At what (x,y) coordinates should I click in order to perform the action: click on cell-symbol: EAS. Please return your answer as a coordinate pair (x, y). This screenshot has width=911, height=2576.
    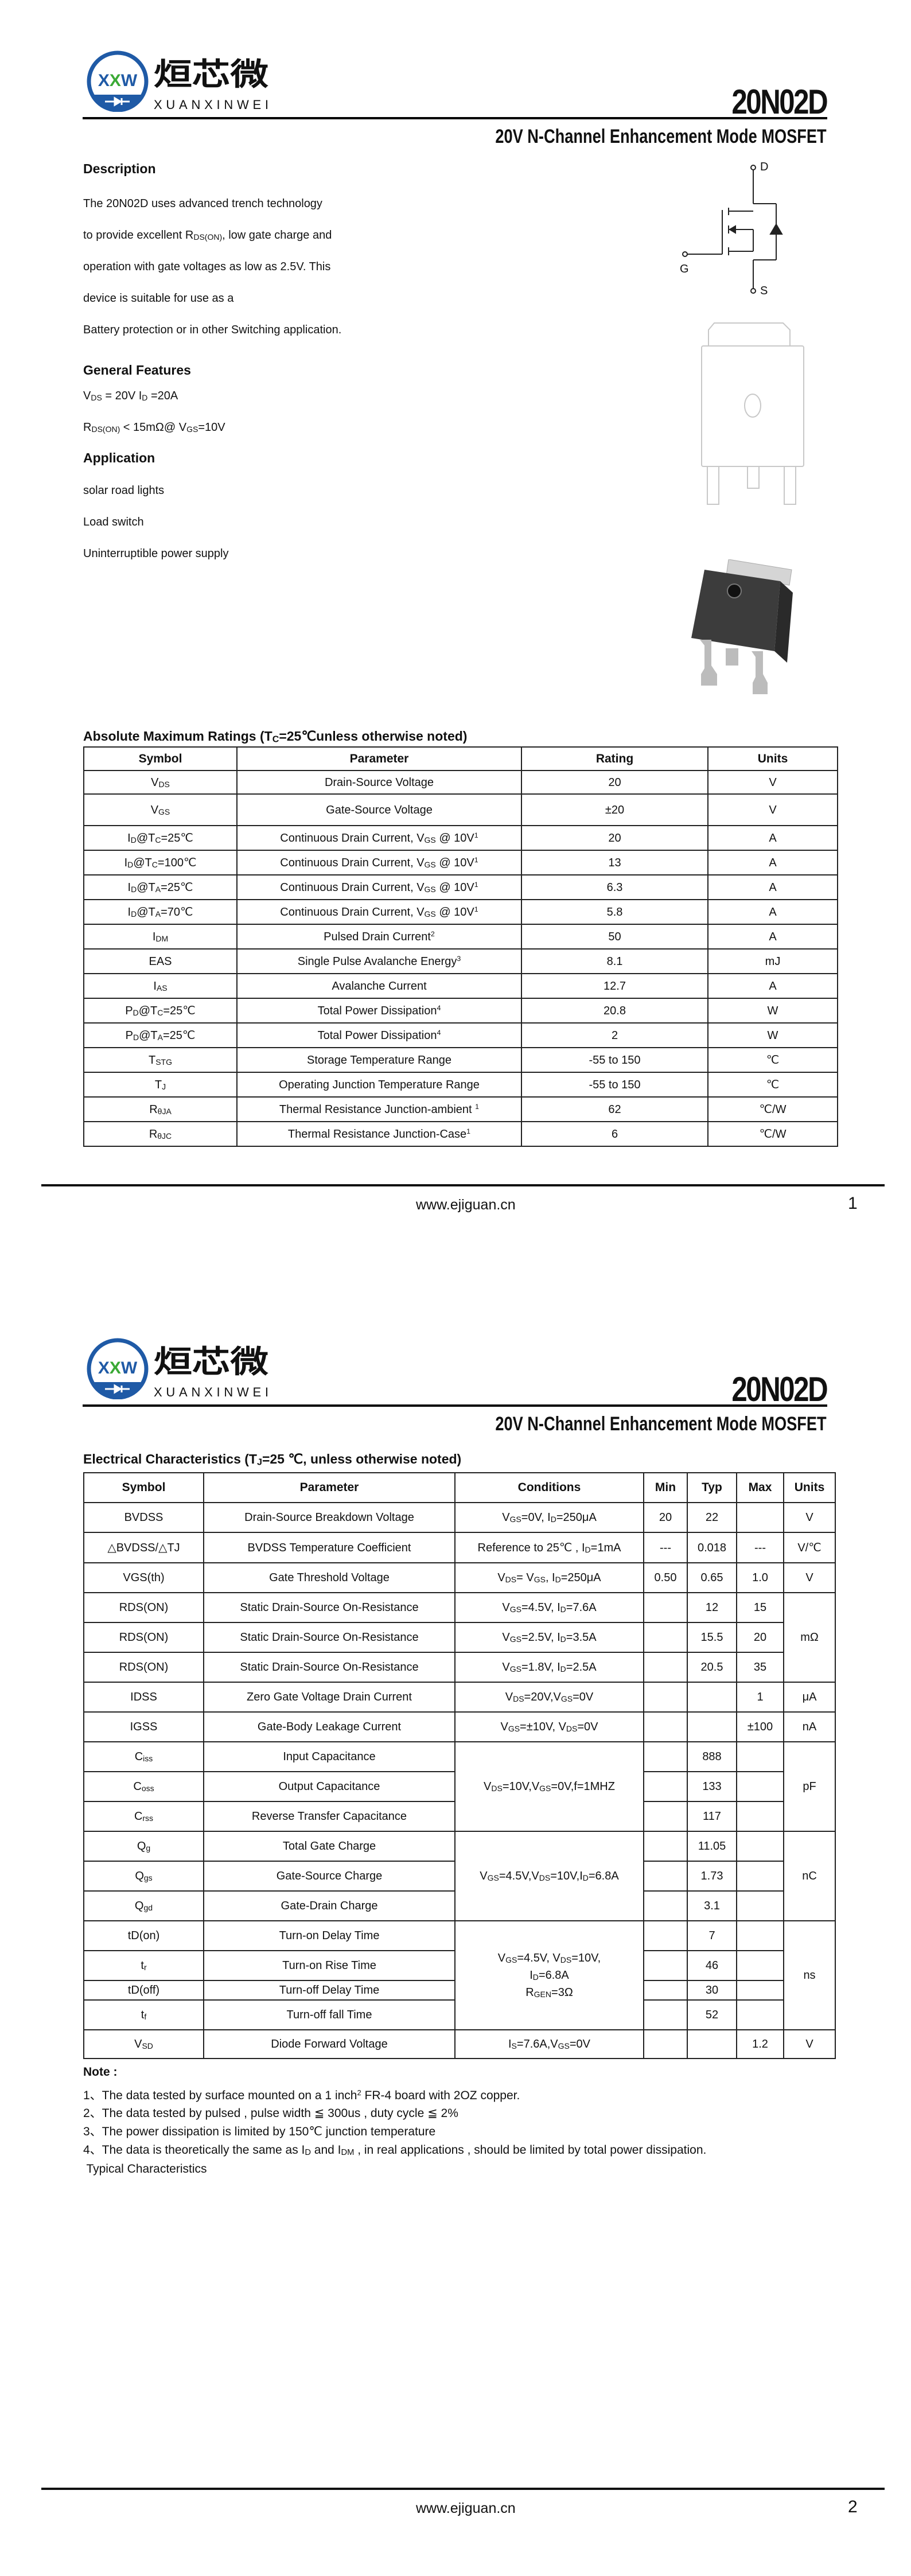
    Looking at the image, I should click on (160, 961).